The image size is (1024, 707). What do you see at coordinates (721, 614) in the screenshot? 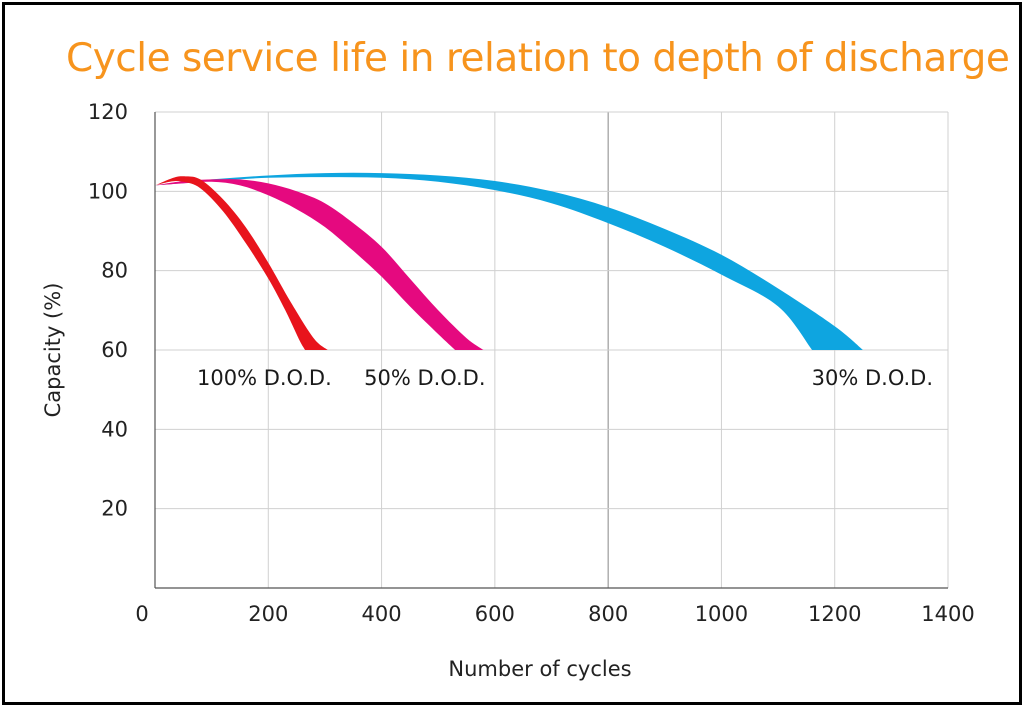
I see `x-tick-label: 1000` at bounding box center [721, 614].